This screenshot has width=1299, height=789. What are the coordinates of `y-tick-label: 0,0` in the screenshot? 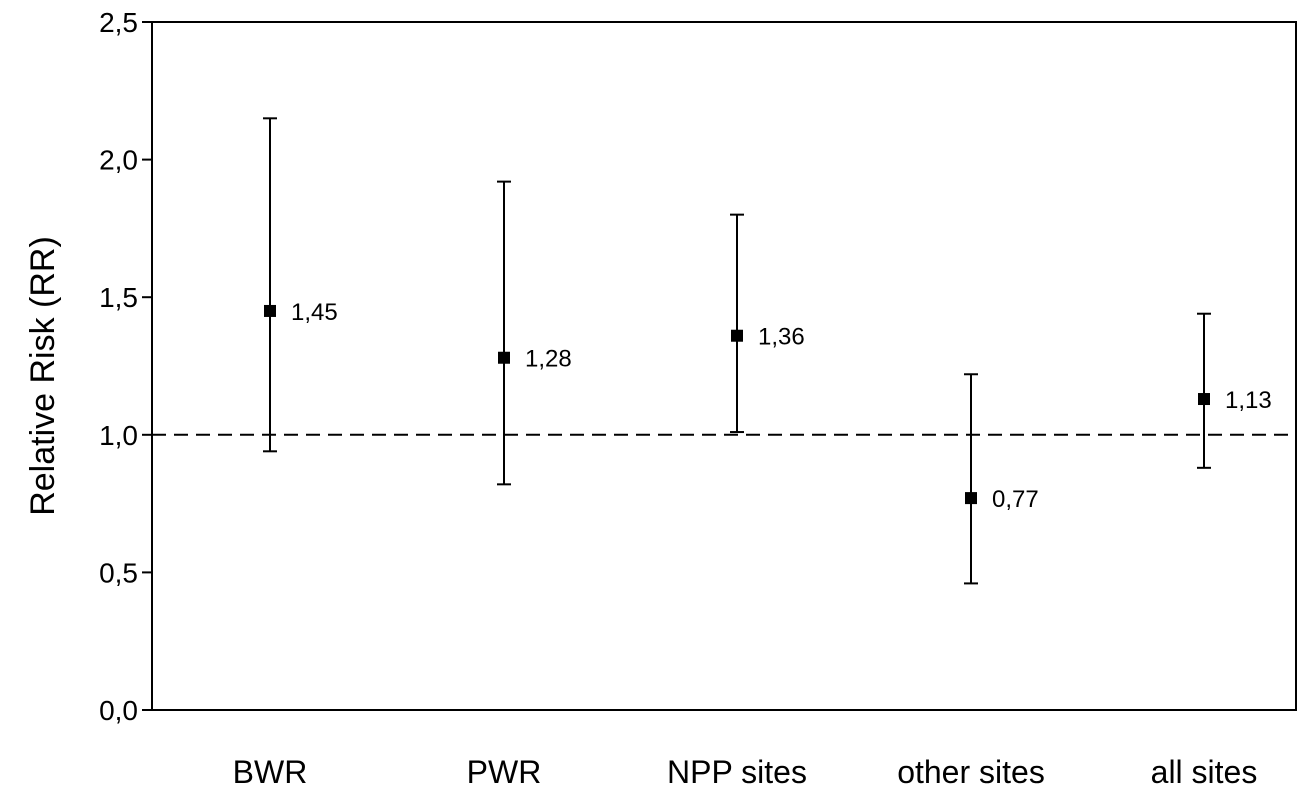 It's located at (118, 710).